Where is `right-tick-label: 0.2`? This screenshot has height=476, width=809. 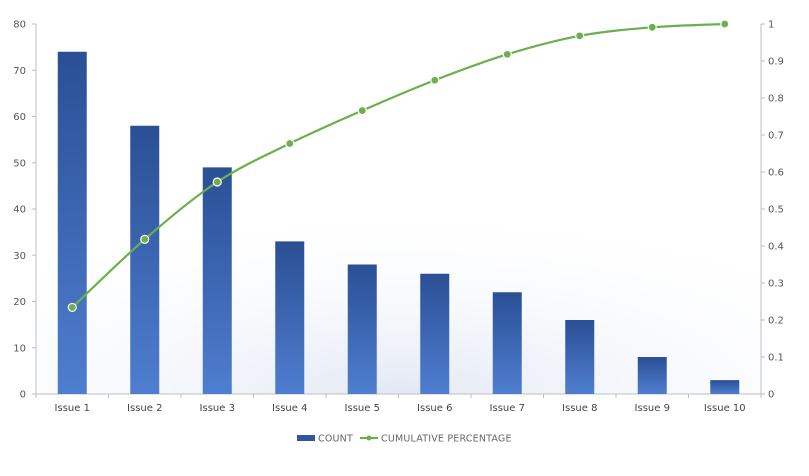 right-tick-label: 0.2 is located at coordinates (776, 321).